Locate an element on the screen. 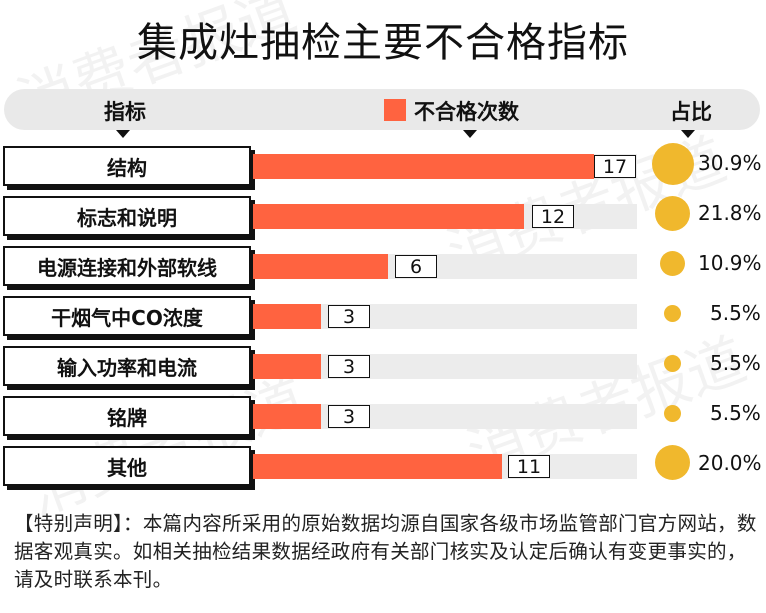 This screenshot has width=766, height=613. chart-row: 其他 11 20.0% is located at coordinates (383, 470).